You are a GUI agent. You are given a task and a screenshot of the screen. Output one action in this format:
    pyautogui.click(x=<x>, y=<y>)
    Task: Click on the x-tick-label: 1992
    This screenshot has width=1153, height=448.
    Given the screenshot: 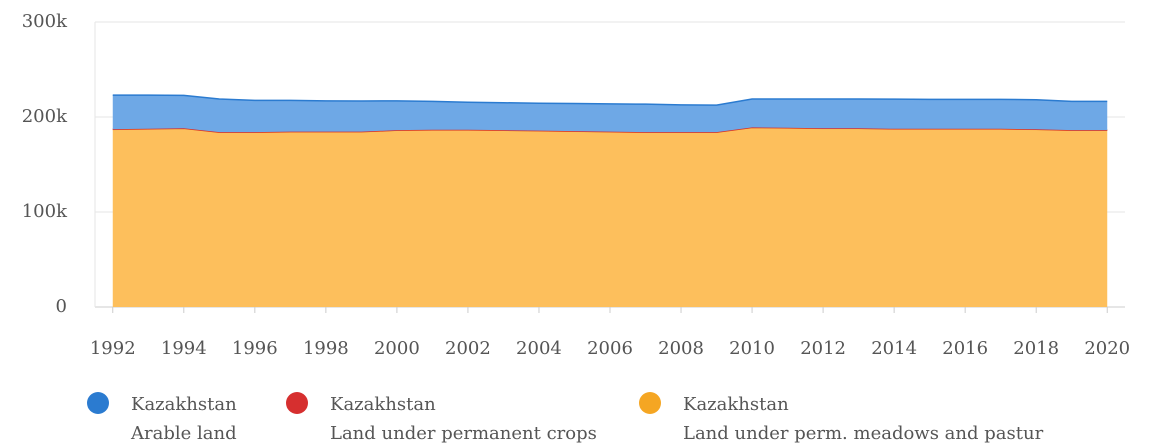 What is the action you would take?
    pyautogui.click(x=113, y=348)
    